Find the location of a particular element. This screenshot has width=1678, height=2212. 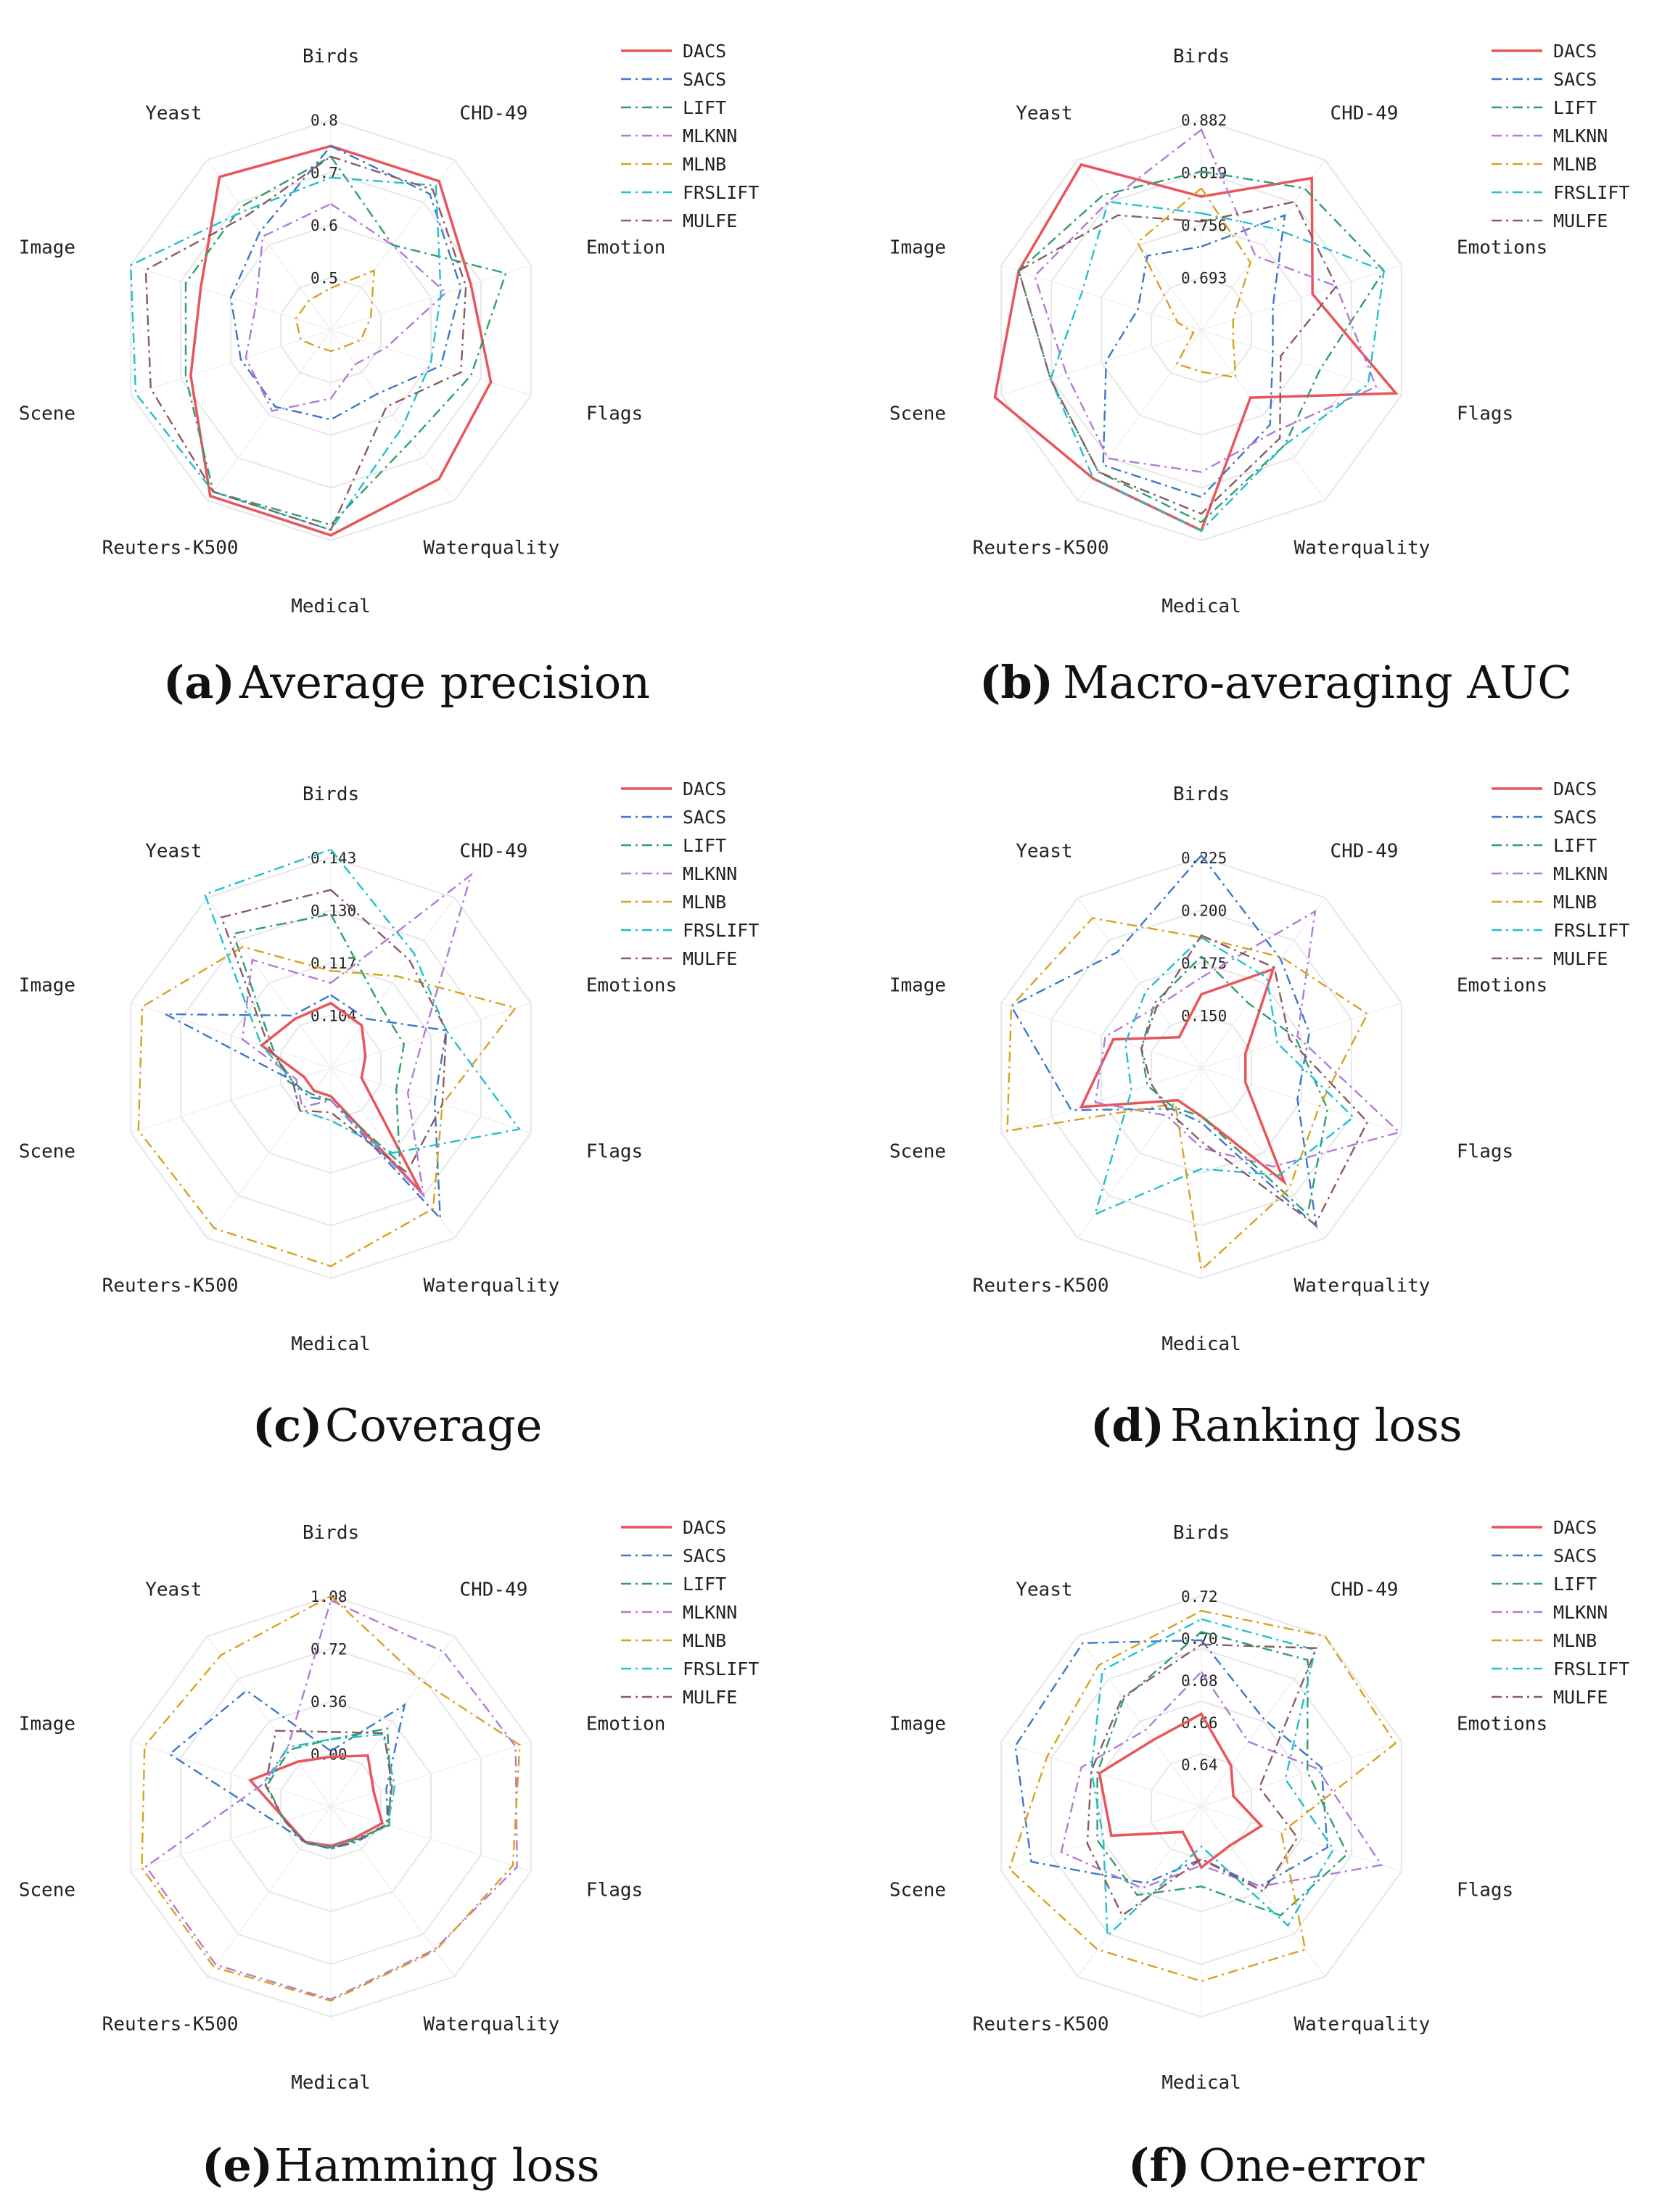

tick-label: 0.72 is located at coordinates (328, 1649).